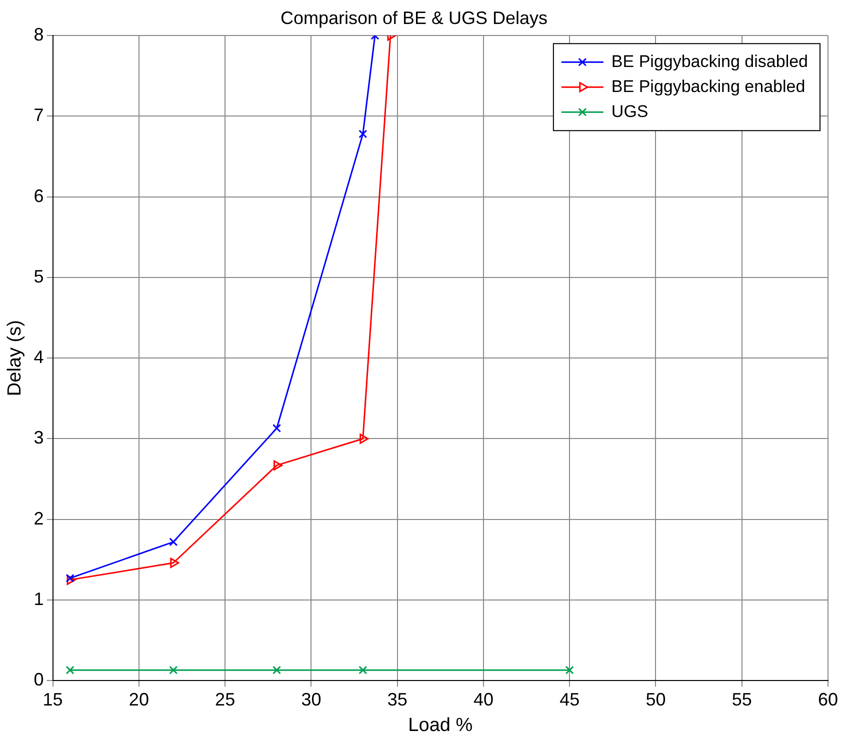  I want to click on x-tick-label: 60, so click(828, 699).